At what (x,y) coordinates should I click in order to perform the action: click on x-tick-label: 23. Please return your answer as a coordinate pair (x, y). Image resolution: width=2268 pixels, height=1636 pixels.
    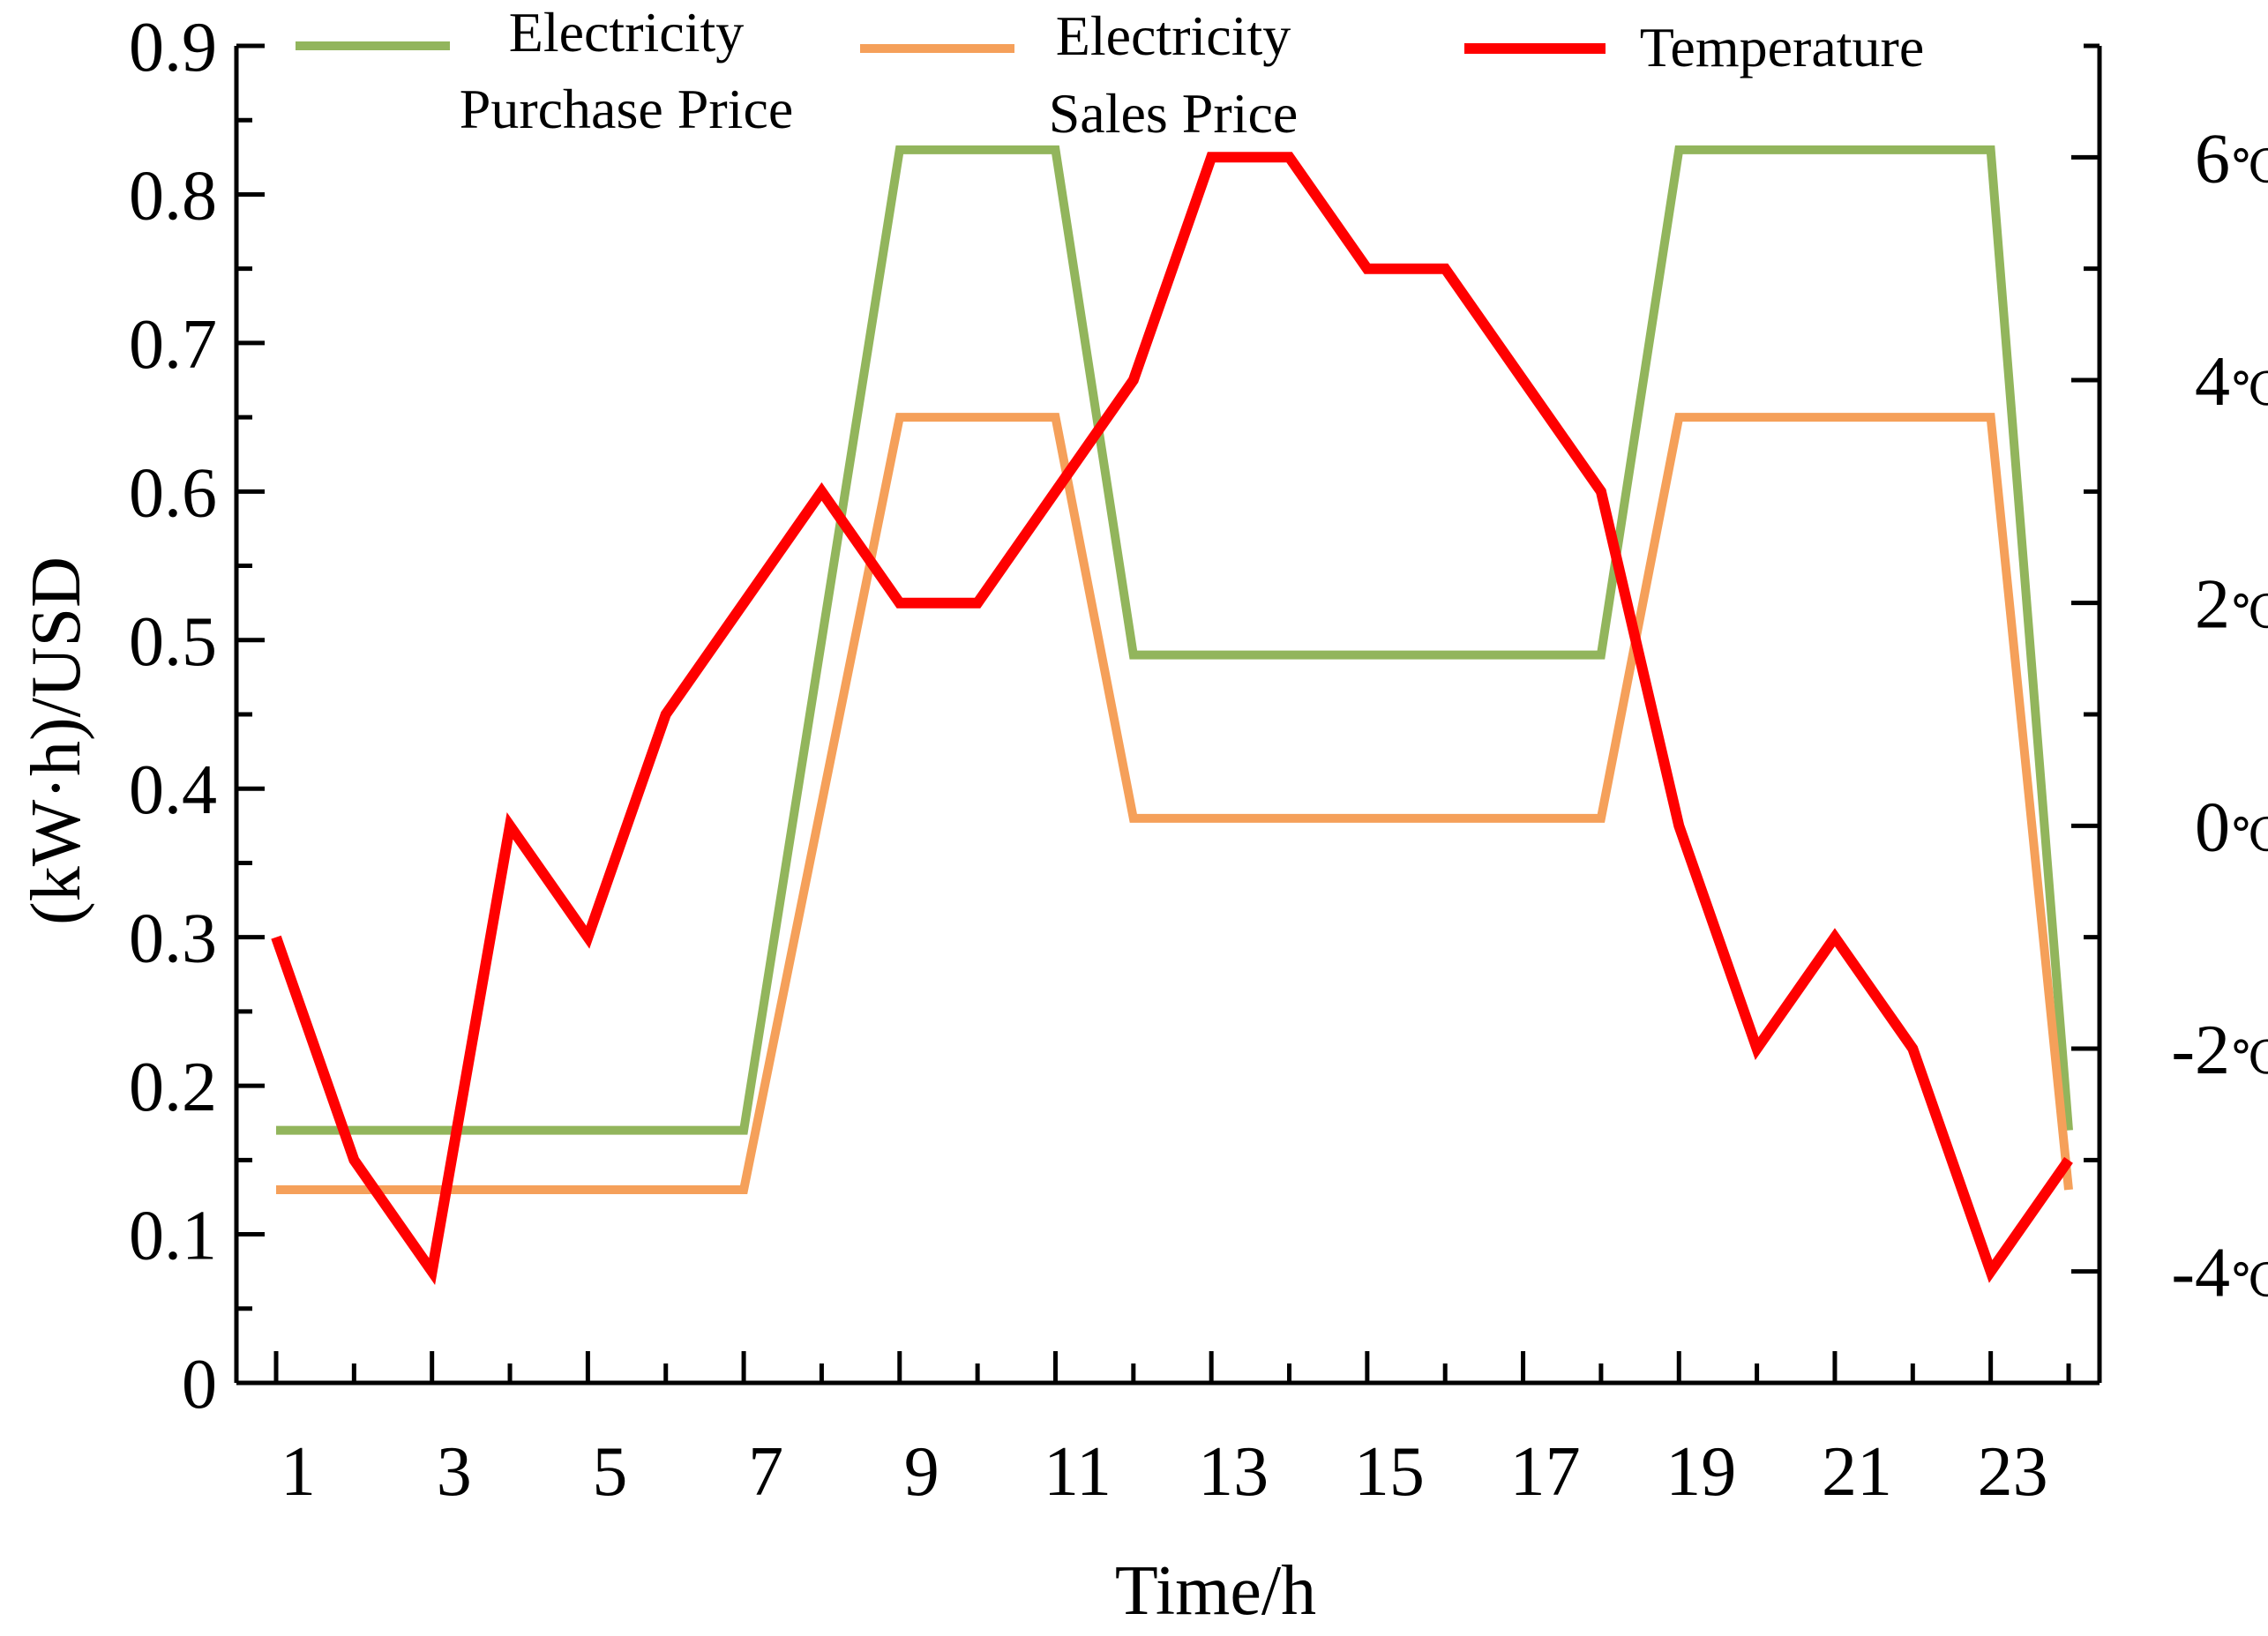
    Looking at the image, I should click on (2013, 1472).